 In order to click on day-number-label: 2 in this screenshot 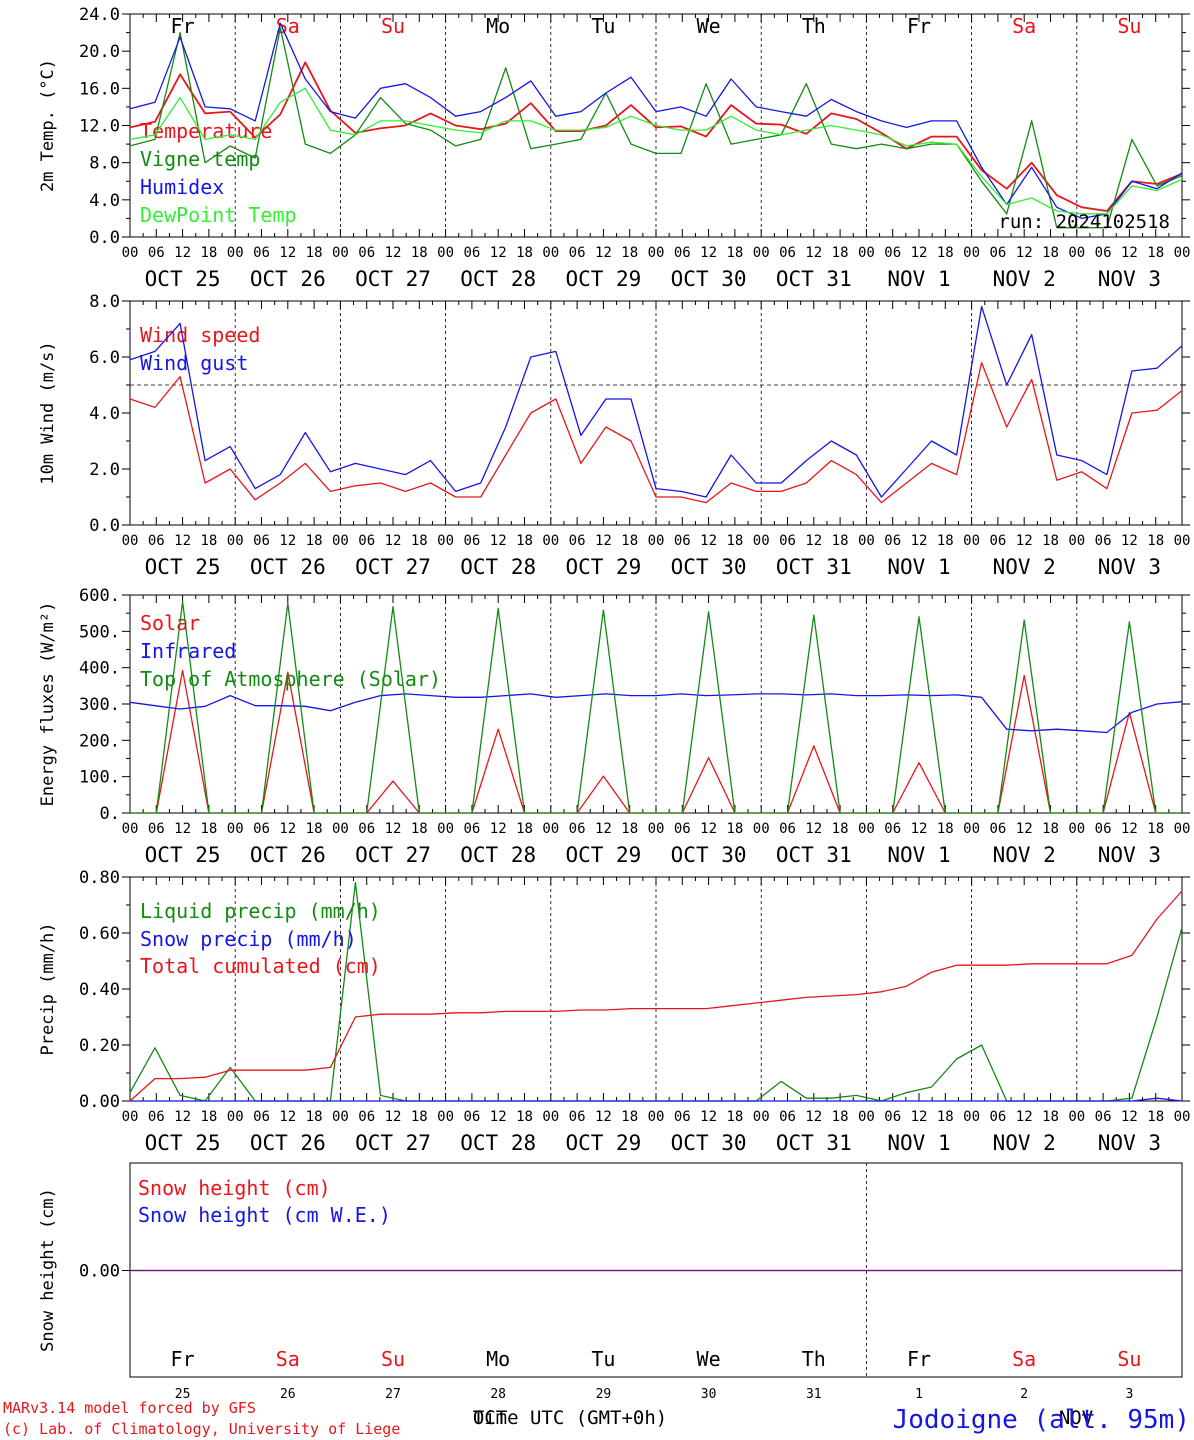, I will do `click(1024, 1394)`.